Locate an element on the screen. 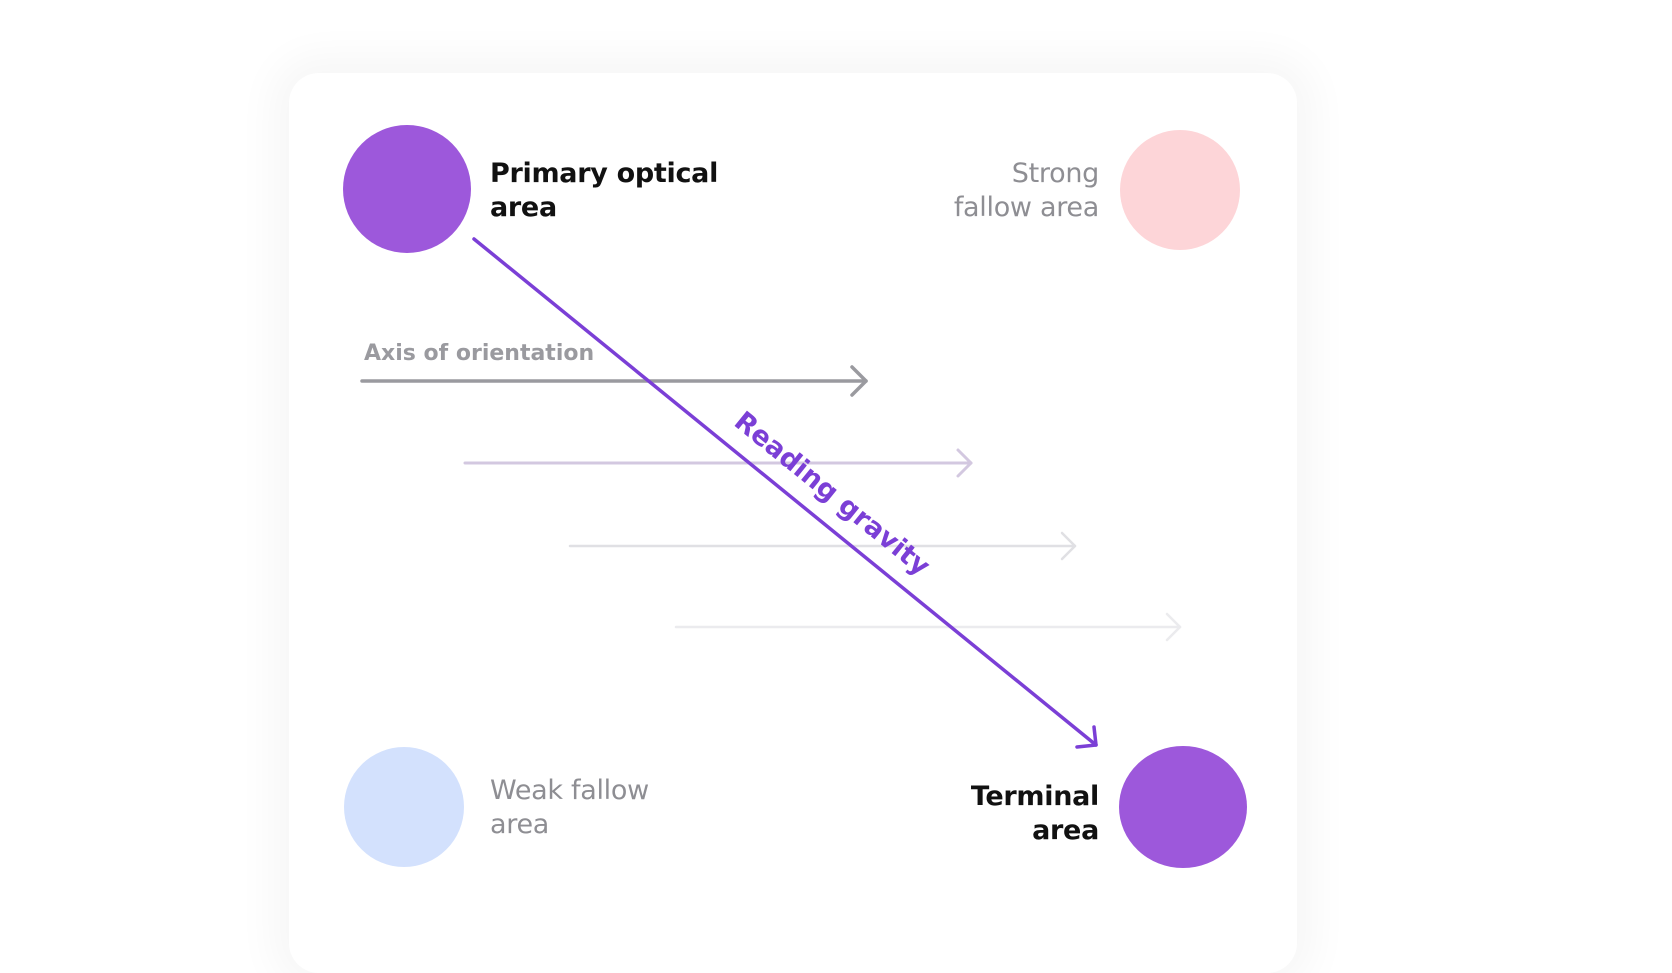 The width and height of the screenshot is (1672, 973). terminal-label-line2: area is located at coordinates (1065, 830).